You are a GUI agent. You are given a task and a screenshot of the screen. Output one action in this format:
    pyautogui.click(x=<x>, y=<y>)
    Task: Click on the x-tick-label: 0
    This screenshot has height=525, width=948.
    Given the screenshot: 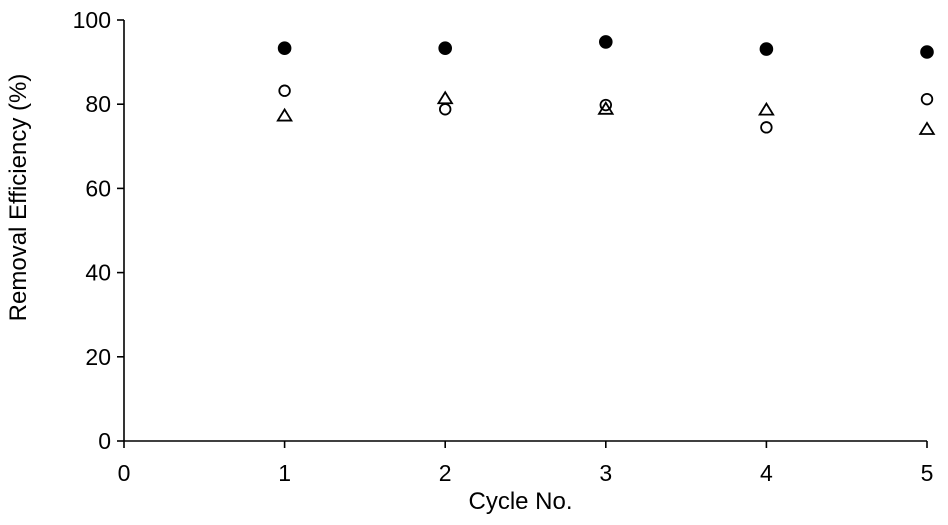 What is the action you would take?
    pyautogui.click(x=124, y=473)
    